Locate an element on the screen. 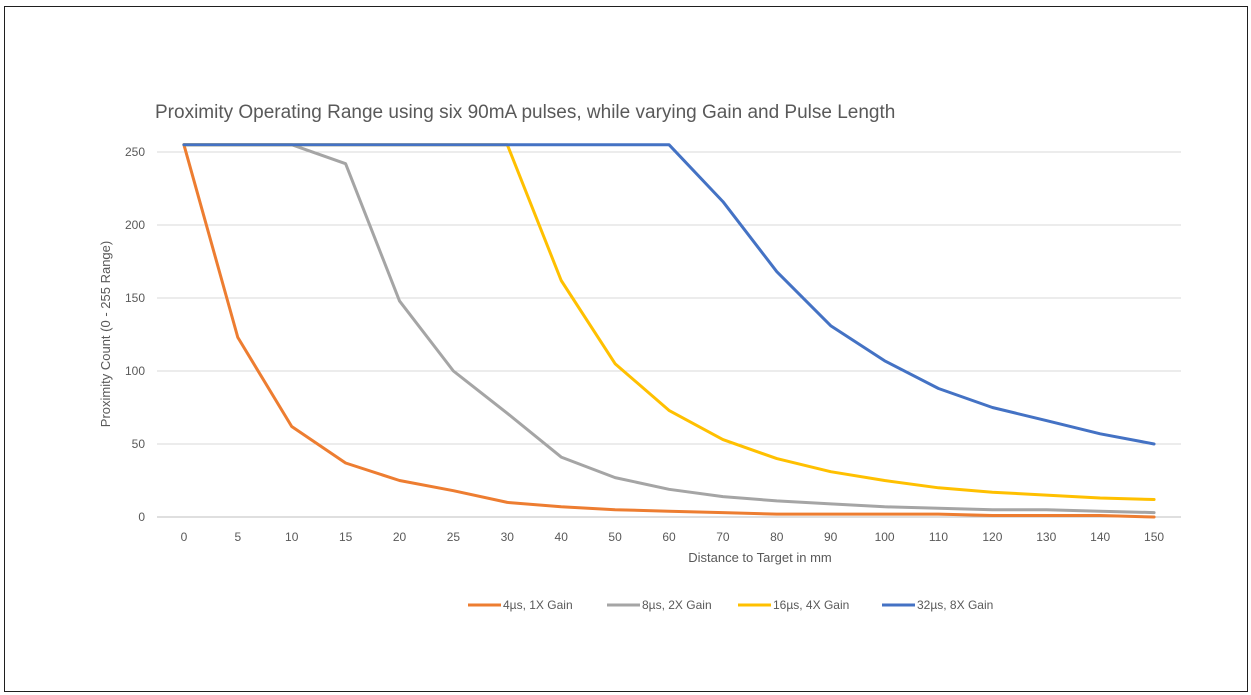 This screenshot has width=1251, height=695. x-tick-label: 70 is located at coordinates (723, 537).